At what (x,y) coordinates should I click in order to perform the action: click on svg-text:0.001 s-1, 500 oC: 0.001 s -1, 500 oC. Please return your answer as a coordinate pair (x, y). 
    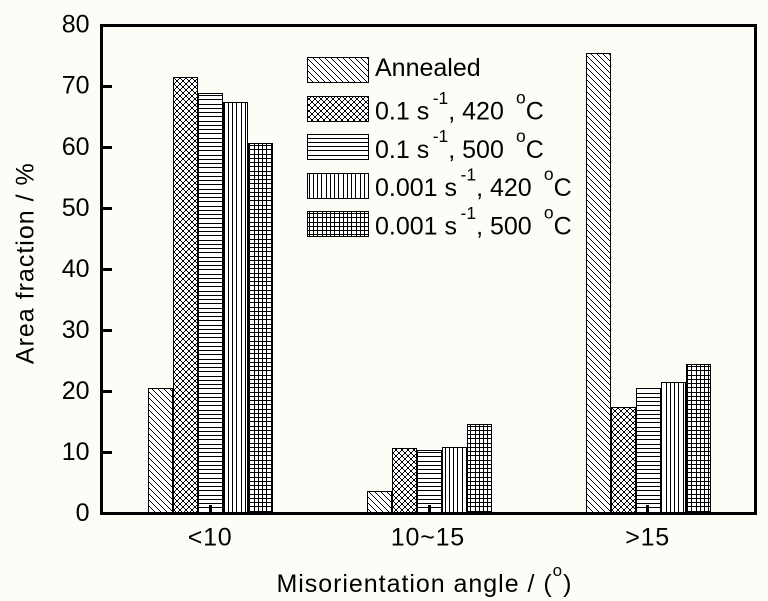
    Looking at the image, I should click on (473, 222).